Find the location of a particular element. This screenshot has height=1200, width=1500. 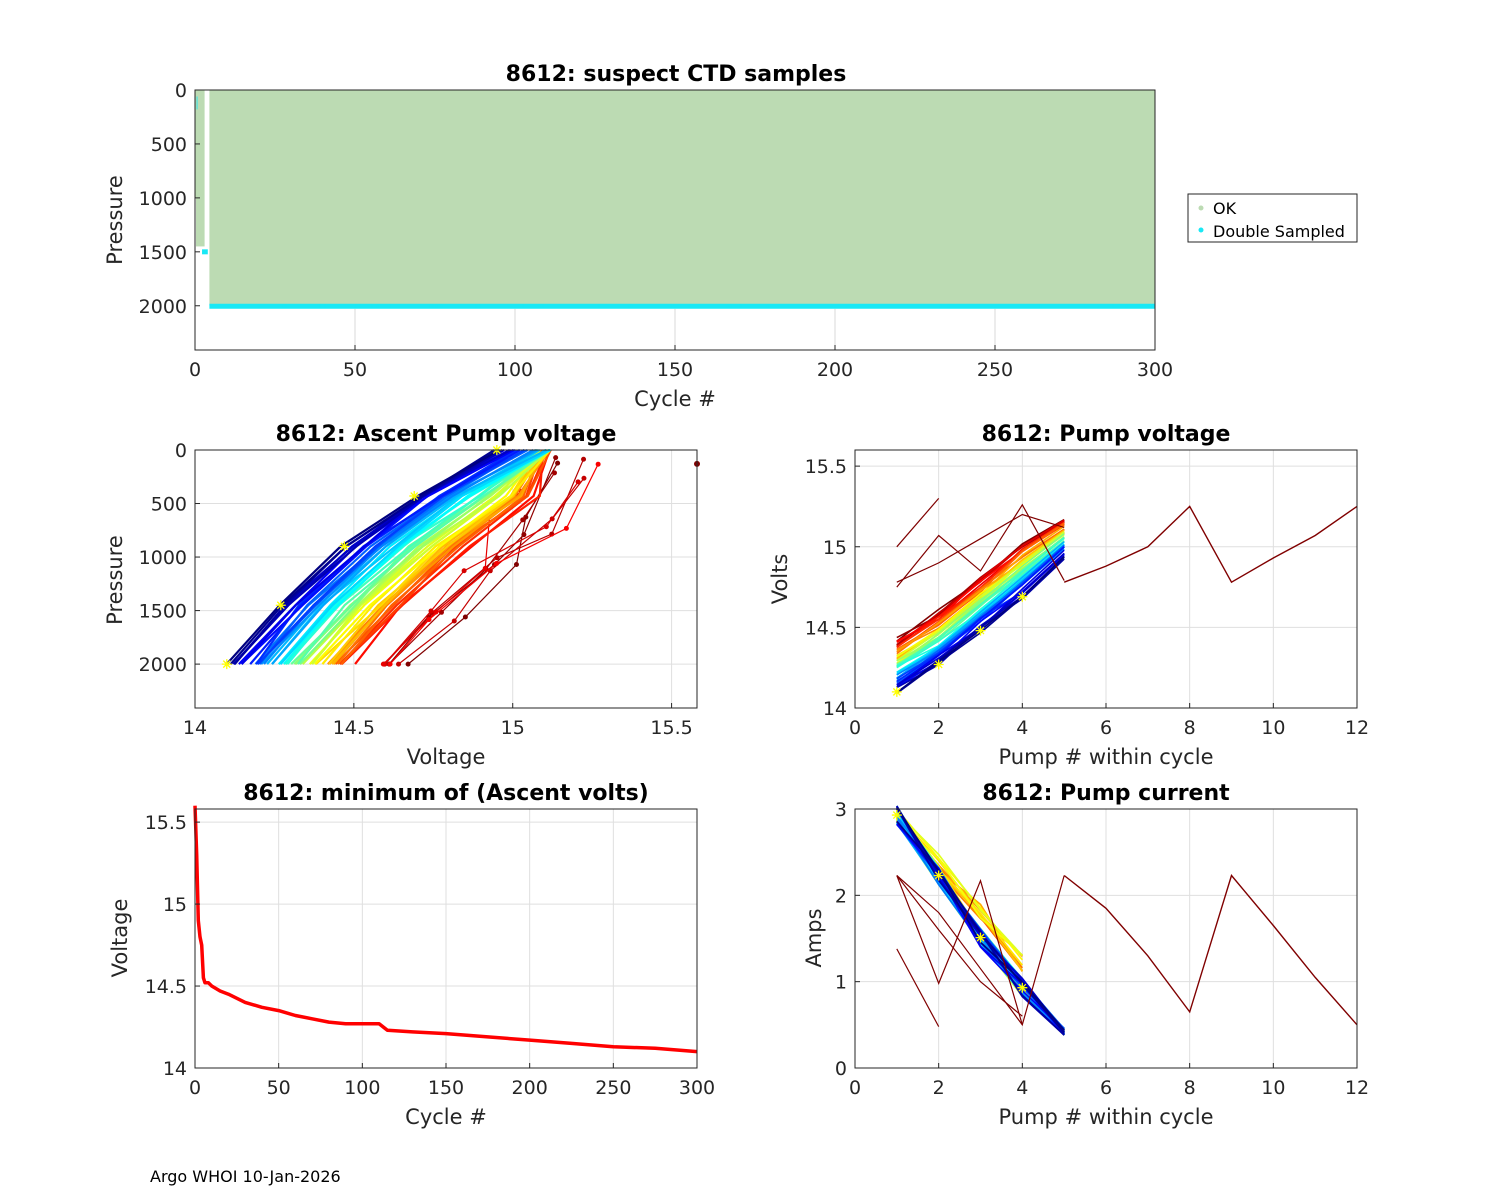

x-axis-label: Voltage is located at coordinates (446, 757).